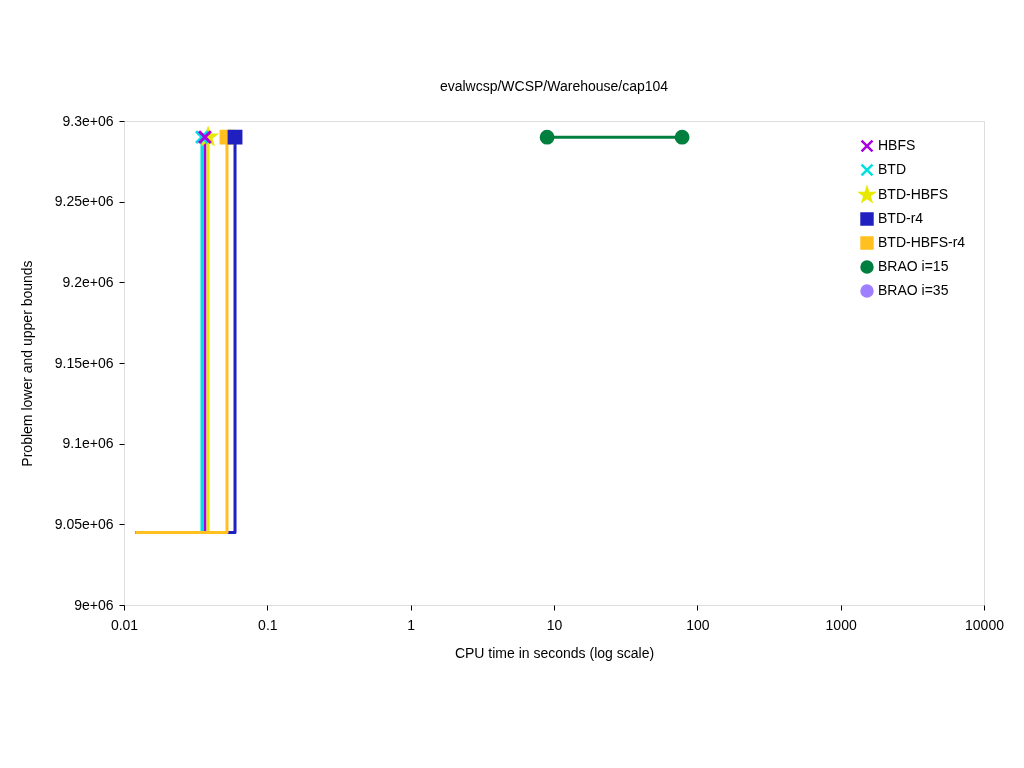  What do you see at coordinates (913, 266) in the screenshot?
I see `legend-label: BRAO i=15` at bounding box center [913, 266].